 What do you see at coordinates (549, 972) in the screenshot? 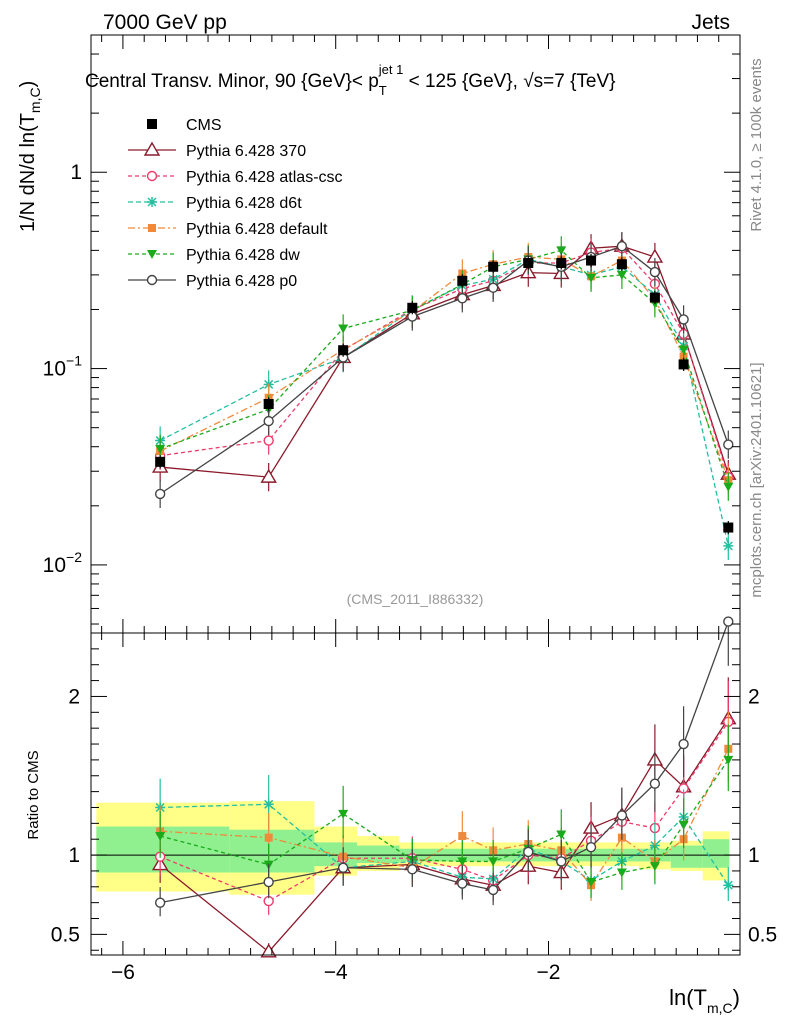
I see `x-tick-label: −2` at bounding box center [549, 972].